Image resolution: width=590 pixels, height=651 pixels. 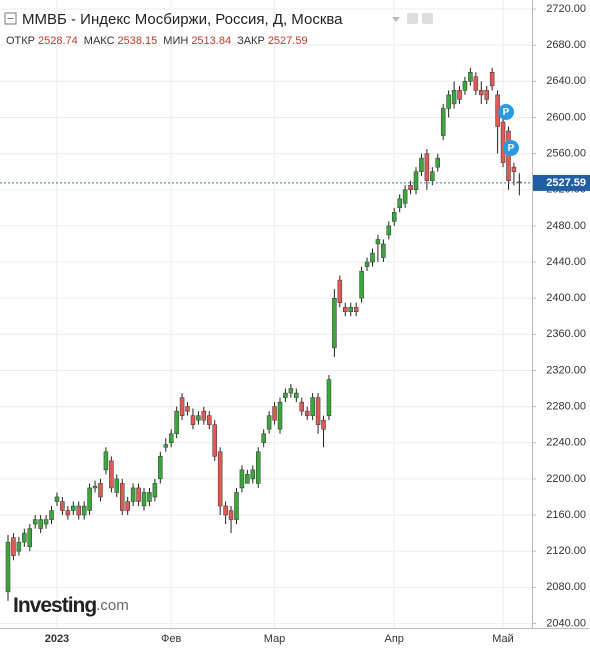 What do you see at coordinates (566, 262) in the screenshot?
I see `y-tick-label: 2440.00` at bounding box center [566, 262].